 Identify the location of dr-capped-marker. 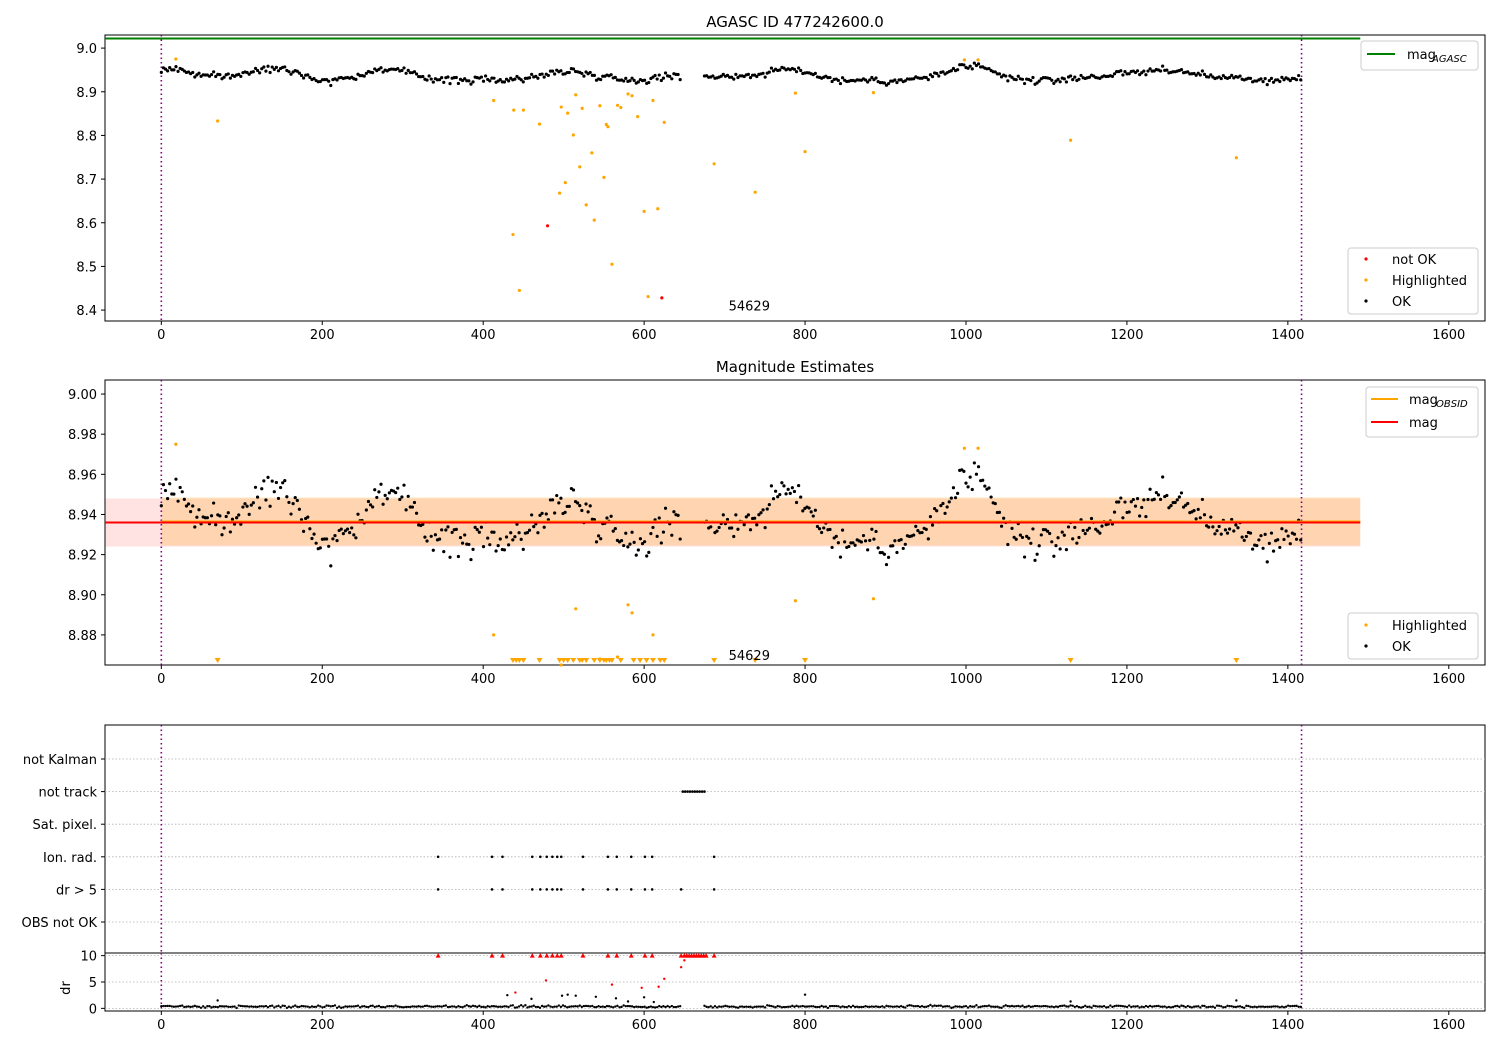
(706, 955).